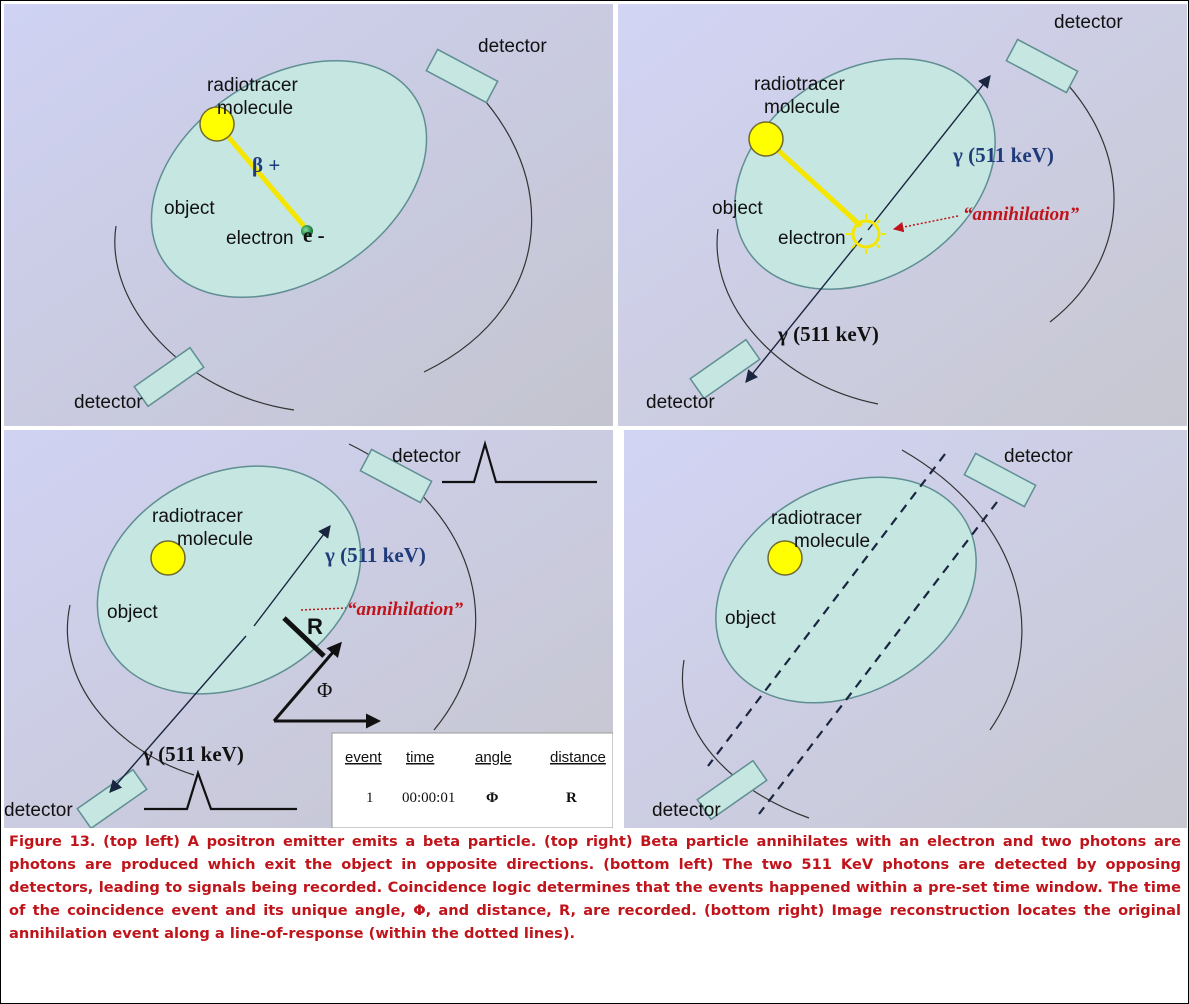 The width and height of the screenshot is (1189, 1004). Describe the element at coordinates (370, 798) in the screenshot. I see `table-cell-event: 1` at that location.